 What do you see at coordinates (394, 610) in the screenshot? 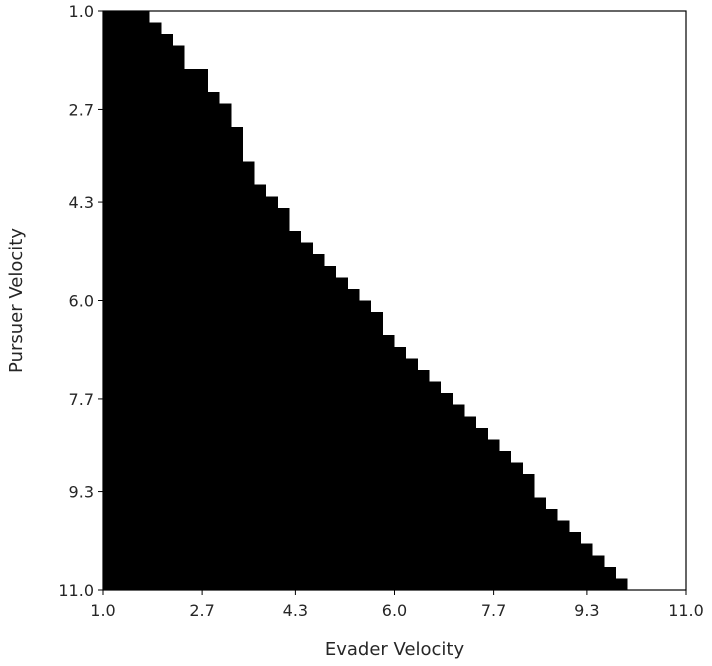
I see `x-tick-label-3: 6.0` at bounding box center [394, 610].